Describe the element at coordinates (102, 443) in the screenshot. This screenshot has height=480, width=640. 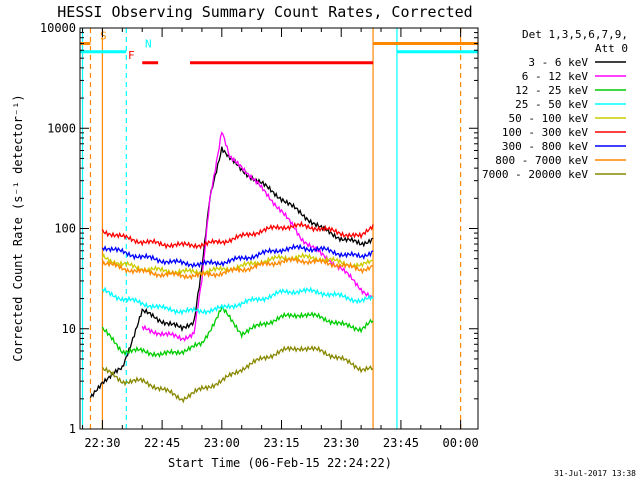
I see `x-tick-label: 22:30` at that location.